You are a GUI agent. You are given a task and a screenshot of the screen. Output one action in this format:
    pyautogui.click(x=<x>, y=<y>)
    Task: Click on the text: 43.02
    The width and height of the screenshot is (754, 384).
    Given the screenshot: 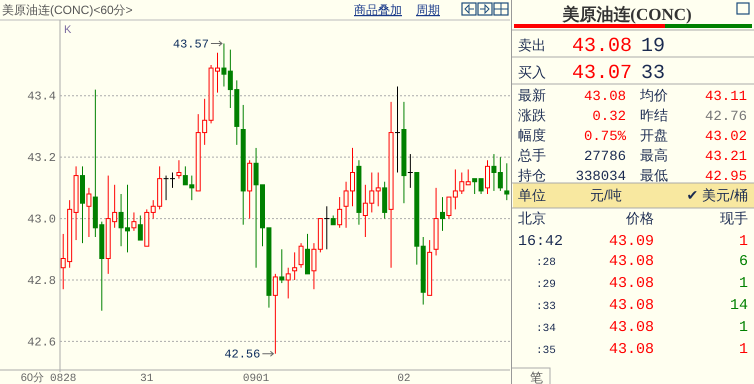 What is the action you would take?
    pyautogui.click(x=725, y=137)
    